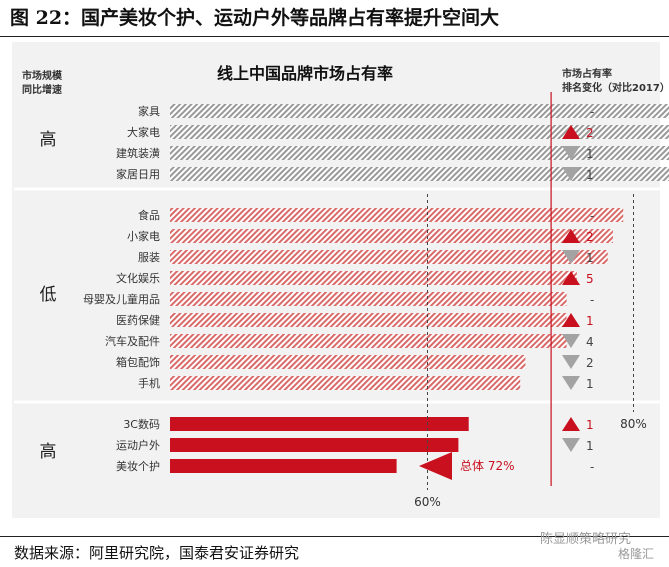 The width and height of the screenshot is (669, 567). What do you see at coordinates (149, 383) in the screenshot?
I see `category-label: 手机` at bounding box center [149, 383].